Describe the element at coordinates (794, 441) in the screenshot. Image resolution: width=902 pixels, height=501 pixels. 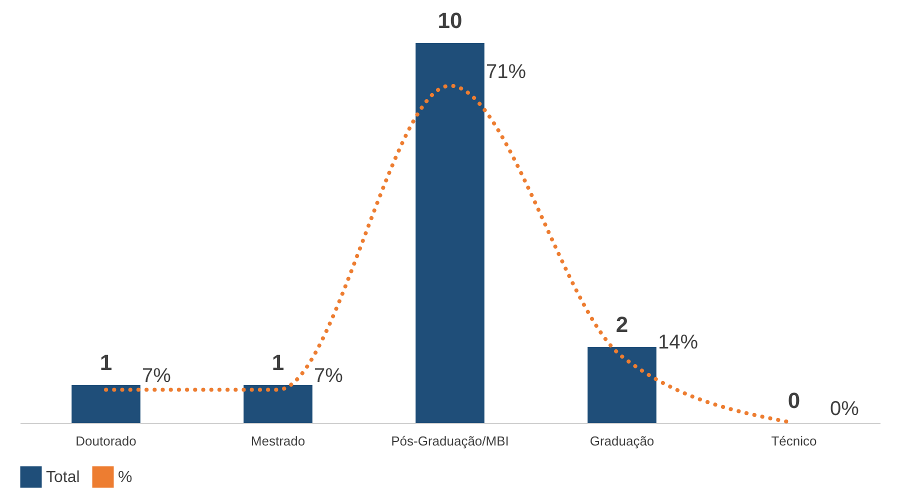
I see `x-tick-label: Técnico` at that location.